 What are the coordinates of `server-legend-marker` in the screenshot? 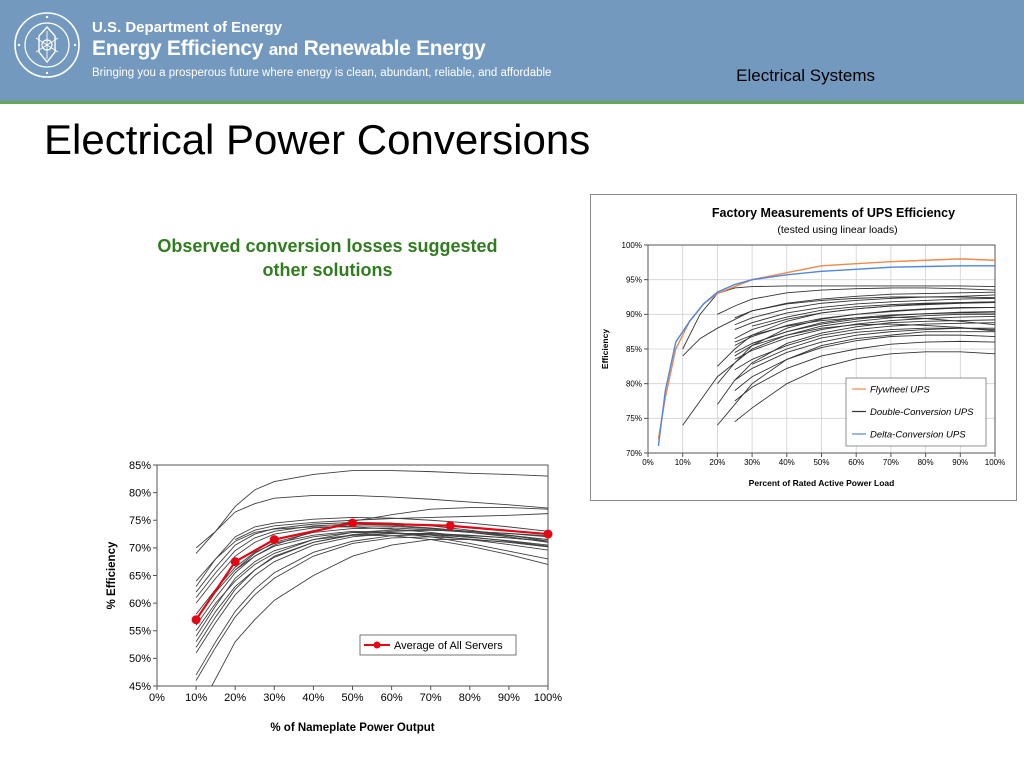 It's located at (377, 645).